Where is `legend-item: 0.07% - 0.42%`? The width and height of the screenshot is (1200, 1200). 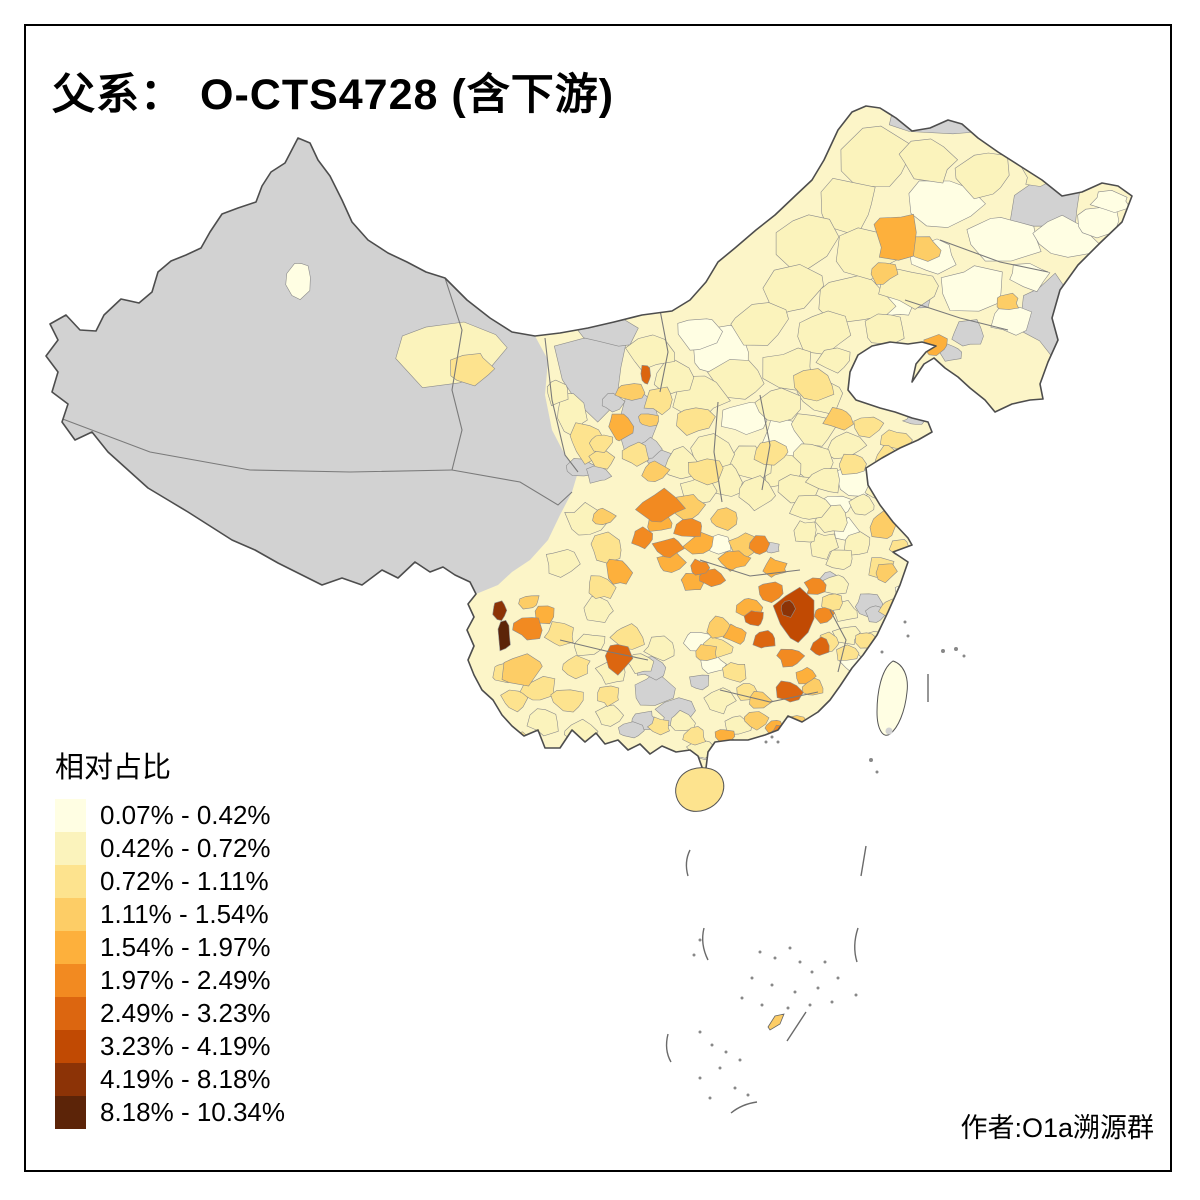
legend-item: 0.07% - 0.42% is located at coordinates (170, 815).